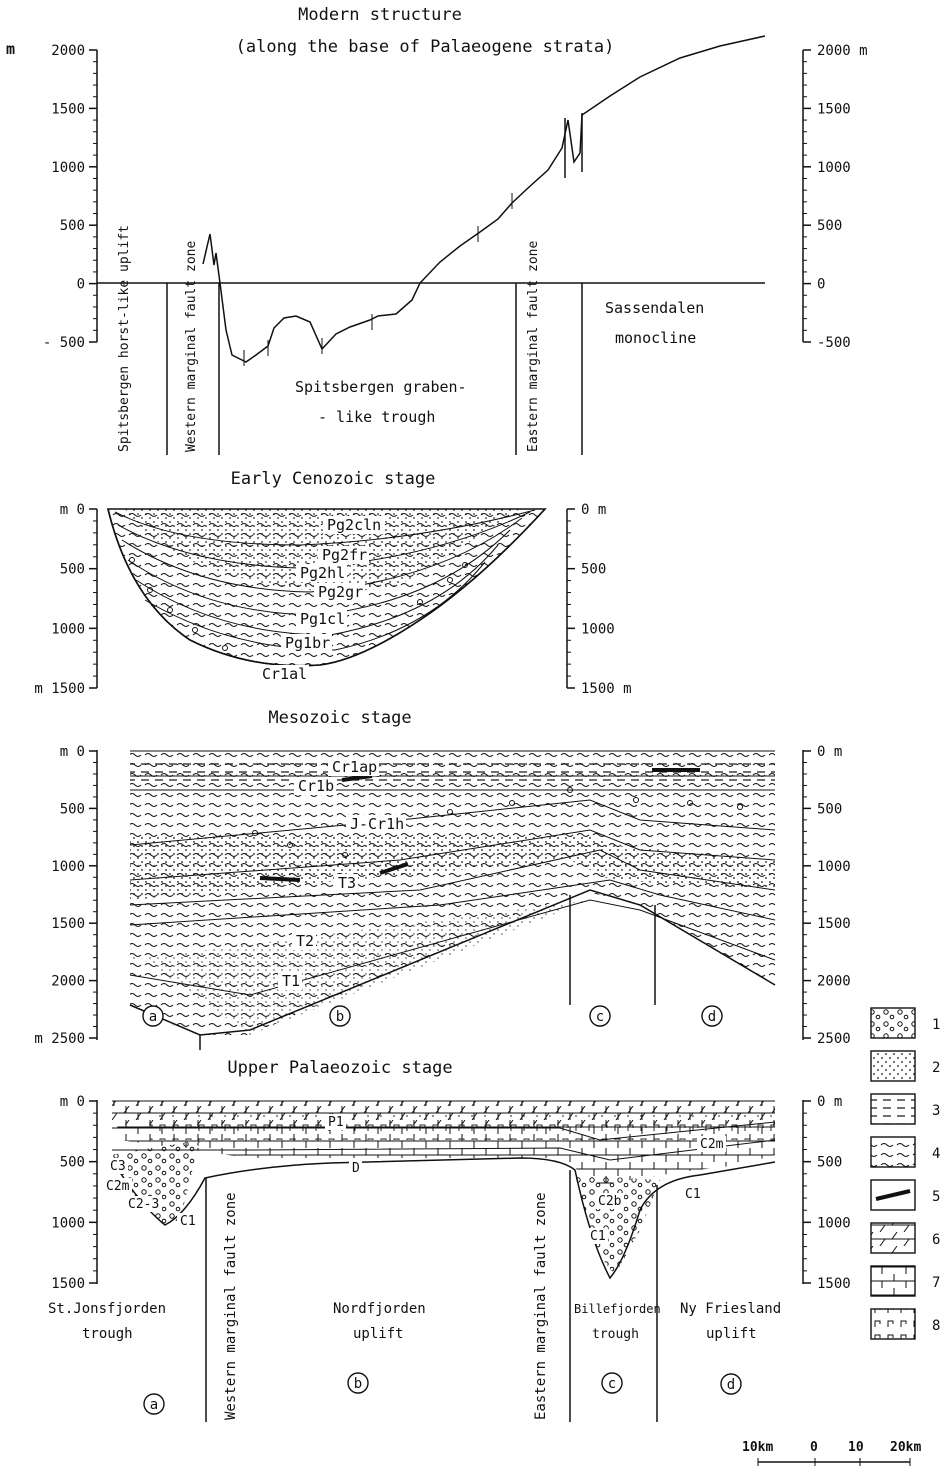  What do you see at coordinates (188, 1221) in the screenshot?
I see `panel4-unit-5: C1` at bounding box center [188, 1221].